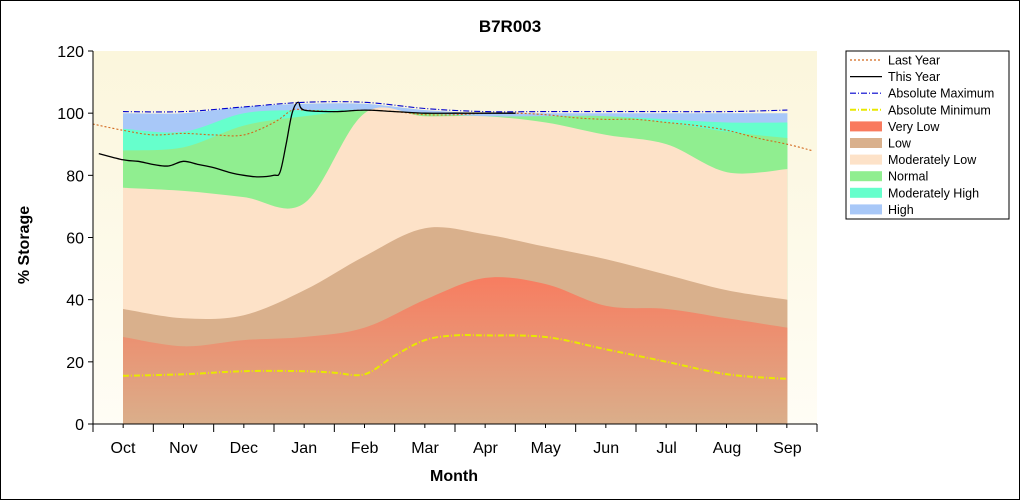 The width and height of the screenshot is (1020, 504). Describe the element at coordinates (727, 448) in the screenshot. I see `x-tick-label-aug: Aug` at that location.